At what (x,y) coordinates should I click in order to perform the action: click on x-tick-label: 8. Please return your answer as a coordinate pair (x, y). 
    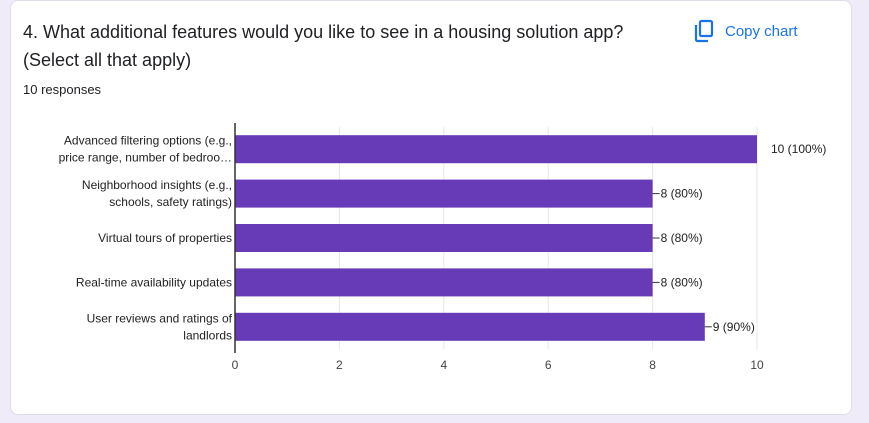
    Looking at the image, I should click on (652, 365).